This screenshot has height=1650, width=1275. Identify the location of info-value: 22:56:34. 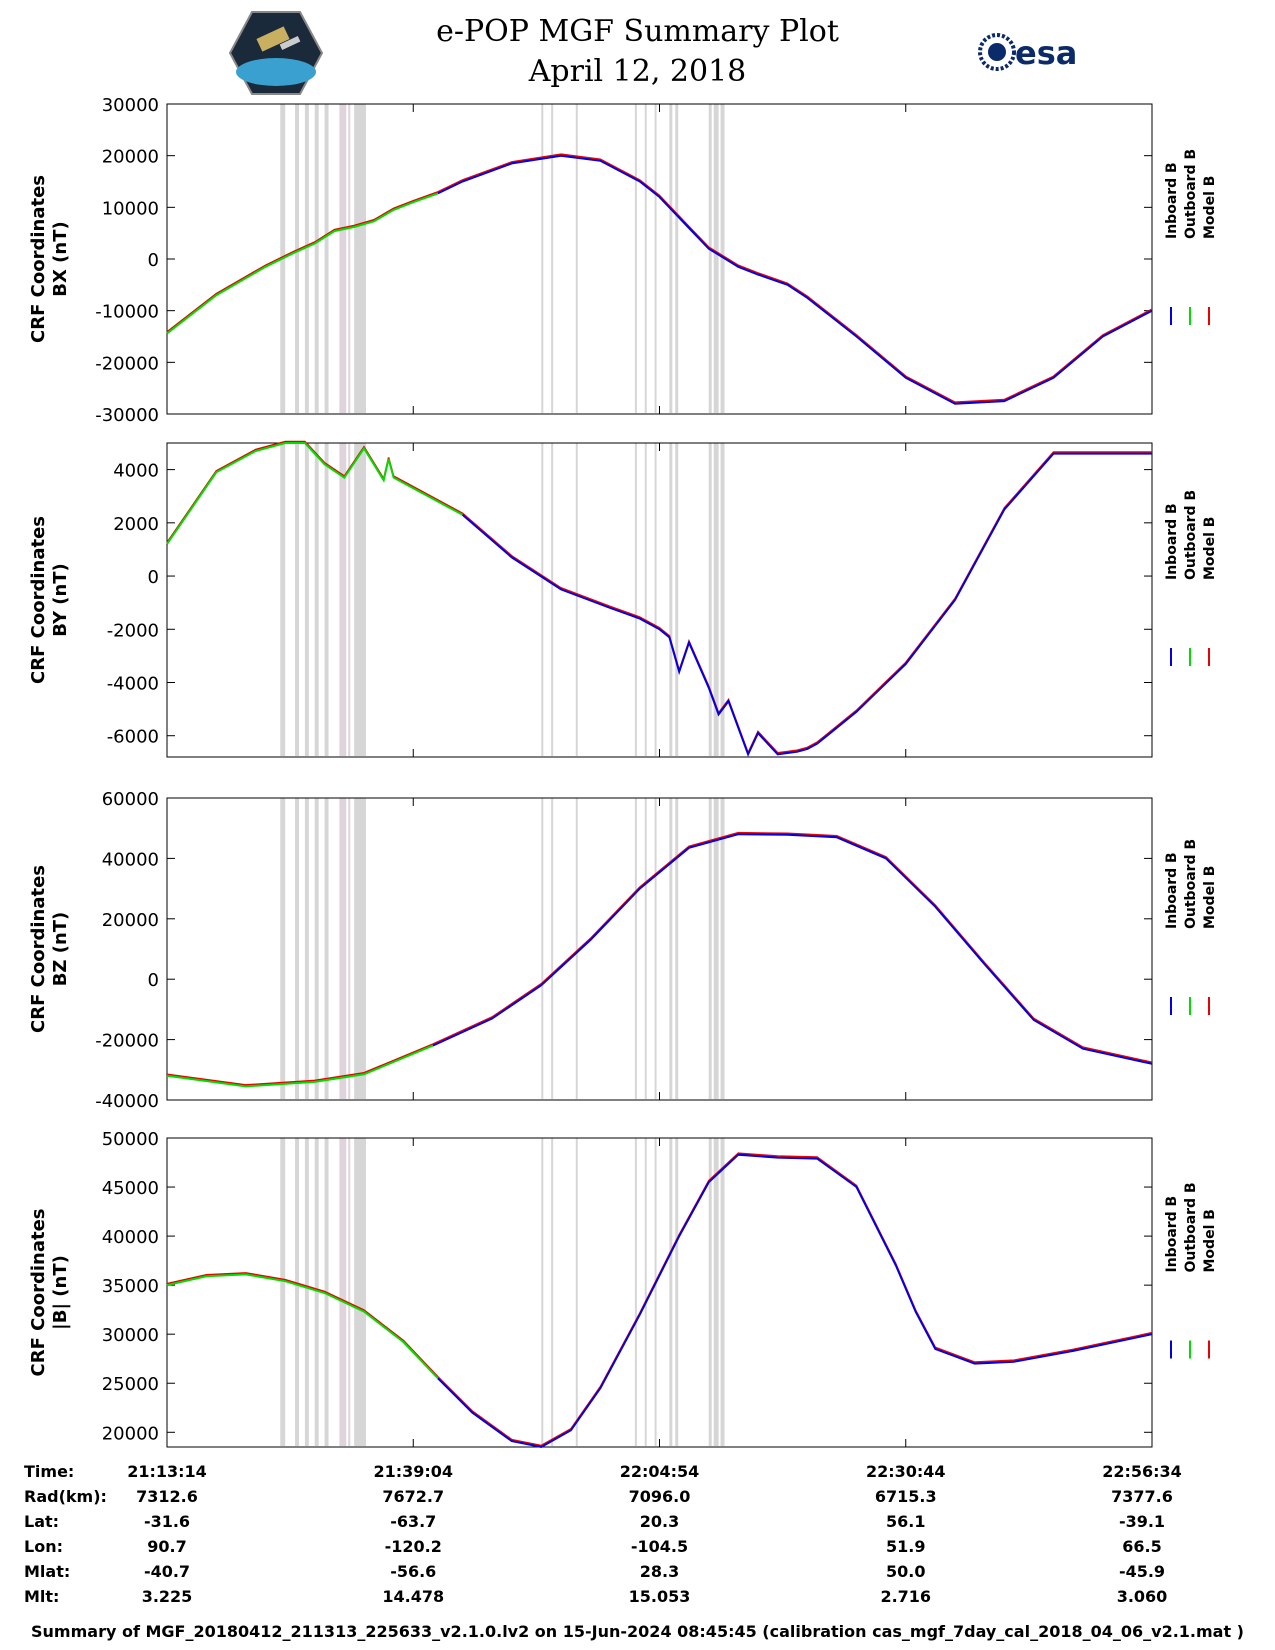
(1142, 1471).